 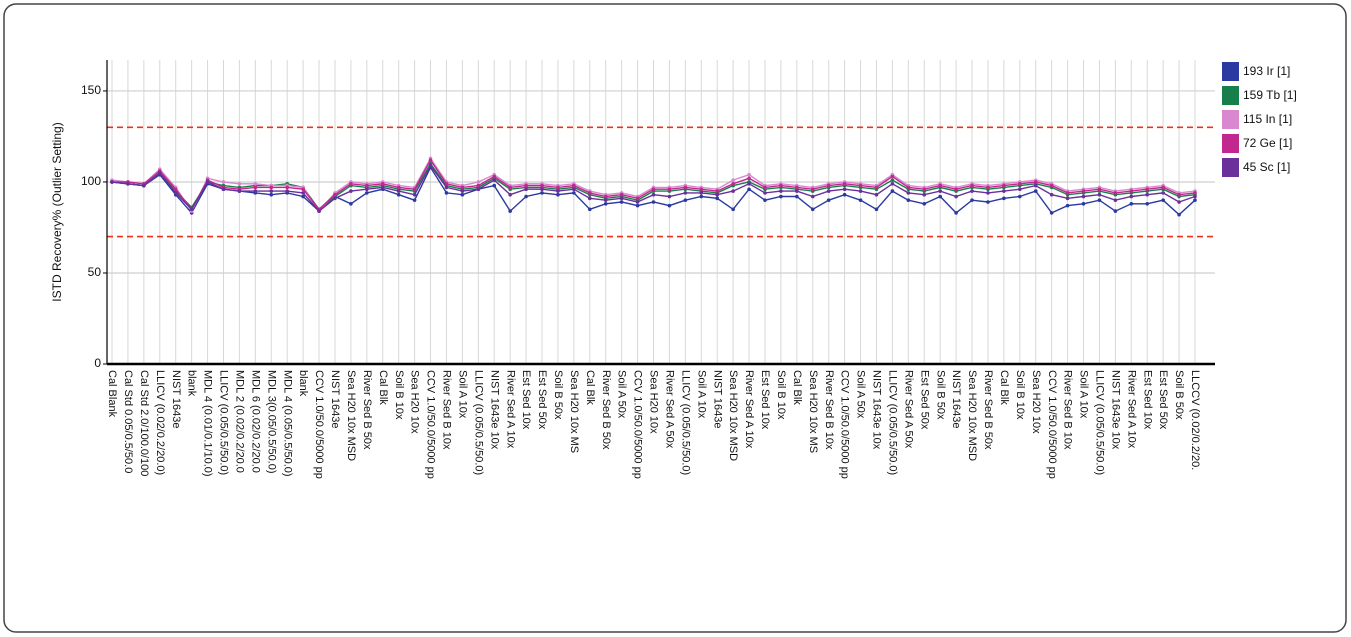 What do you see at coordinates (701, 394) in the screenshot?
I see `x-tick-label: Soil A 10x` at bounding box center [701, 394].